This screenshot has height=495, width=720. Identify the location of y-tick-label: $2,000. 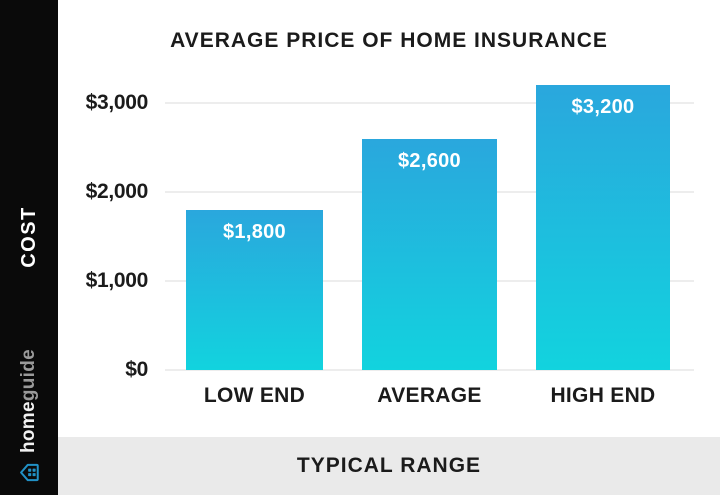
(117, 191).